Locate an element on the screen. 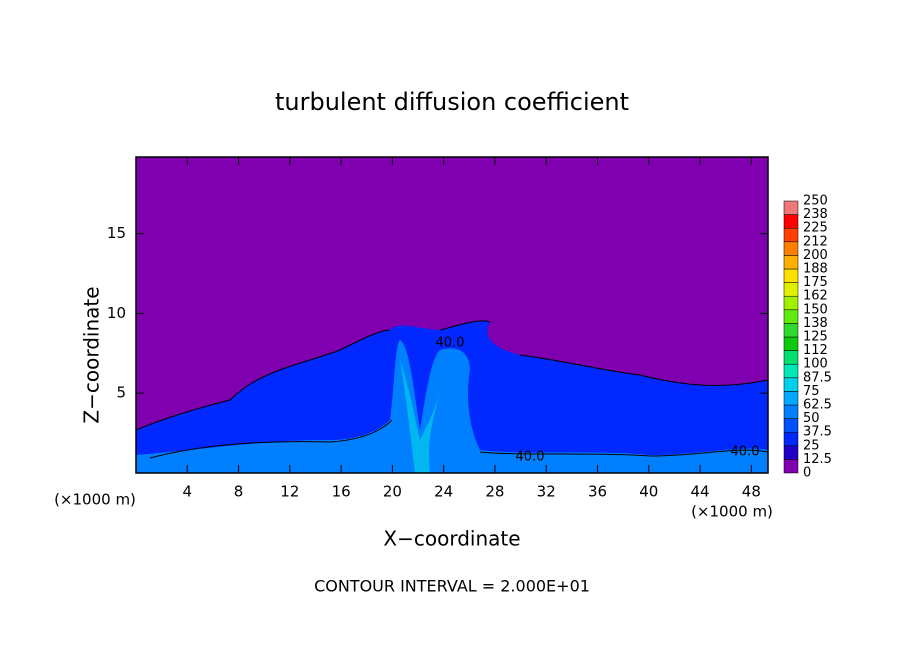 The width and height of the screenshot is (904, 654). x-tick-label: 32 is located at coordinates (546, 492).